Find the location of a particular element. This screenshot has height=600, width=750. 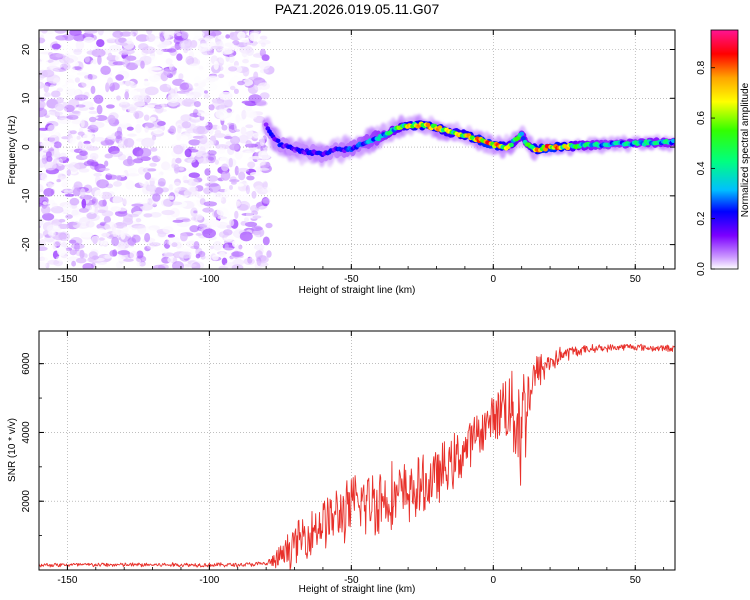

spectrogram-x-label: Height of straight line (km) is located at coordinates (357, 290).